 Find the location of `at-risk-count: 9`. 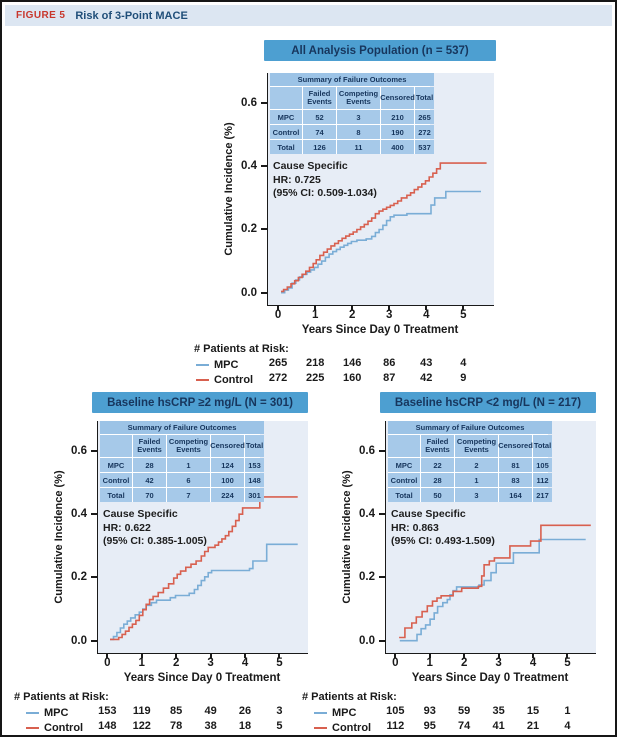

at-risk-count: 9 is located at coordinates (463, 378).